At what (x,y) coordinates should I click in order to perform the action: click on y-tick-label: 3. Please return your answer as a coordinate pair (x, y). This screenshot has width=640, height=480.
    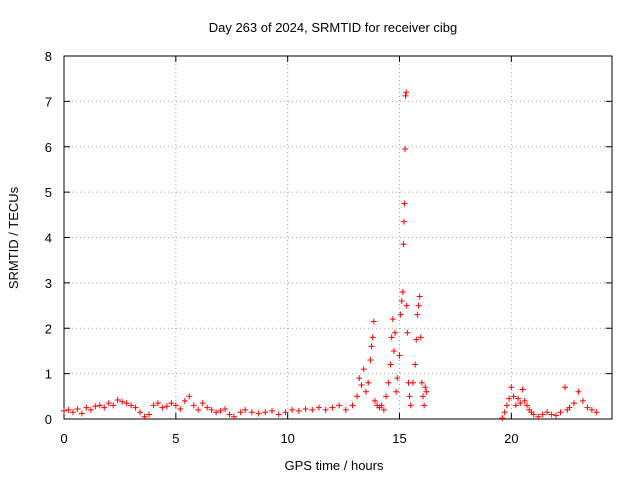
    Looking at the image, I should click on (48, 283).